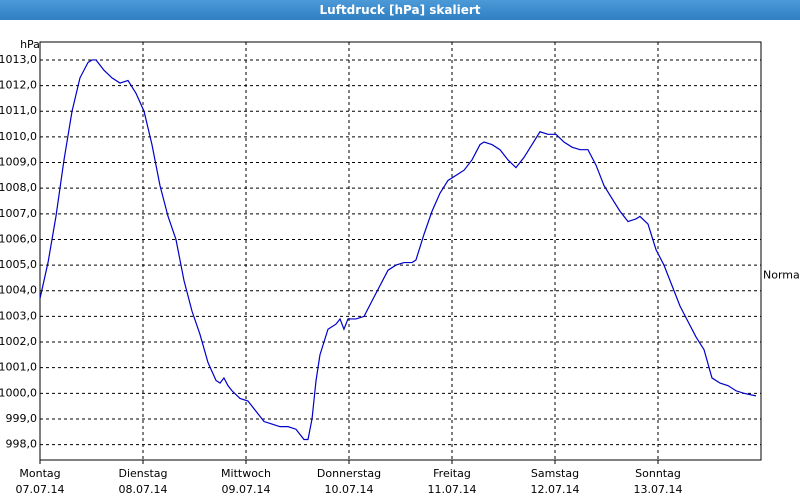  Describe the element at coordinates (555, 473) in the screenshot. I see `x-tick-label: Samstag` at that location.